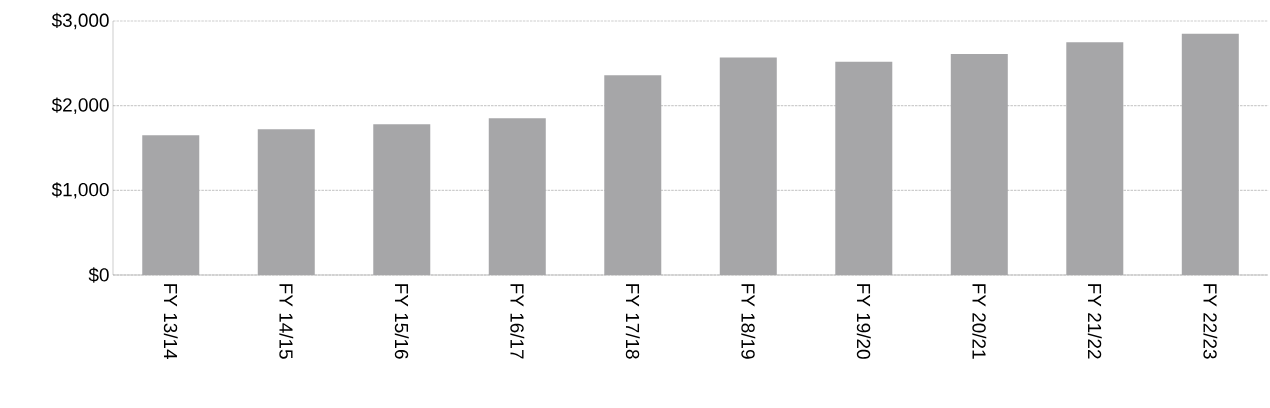  Describe the element at coordinates (80, 21) in the screenshot. I see `y-tick-label: $3,000` at that location.